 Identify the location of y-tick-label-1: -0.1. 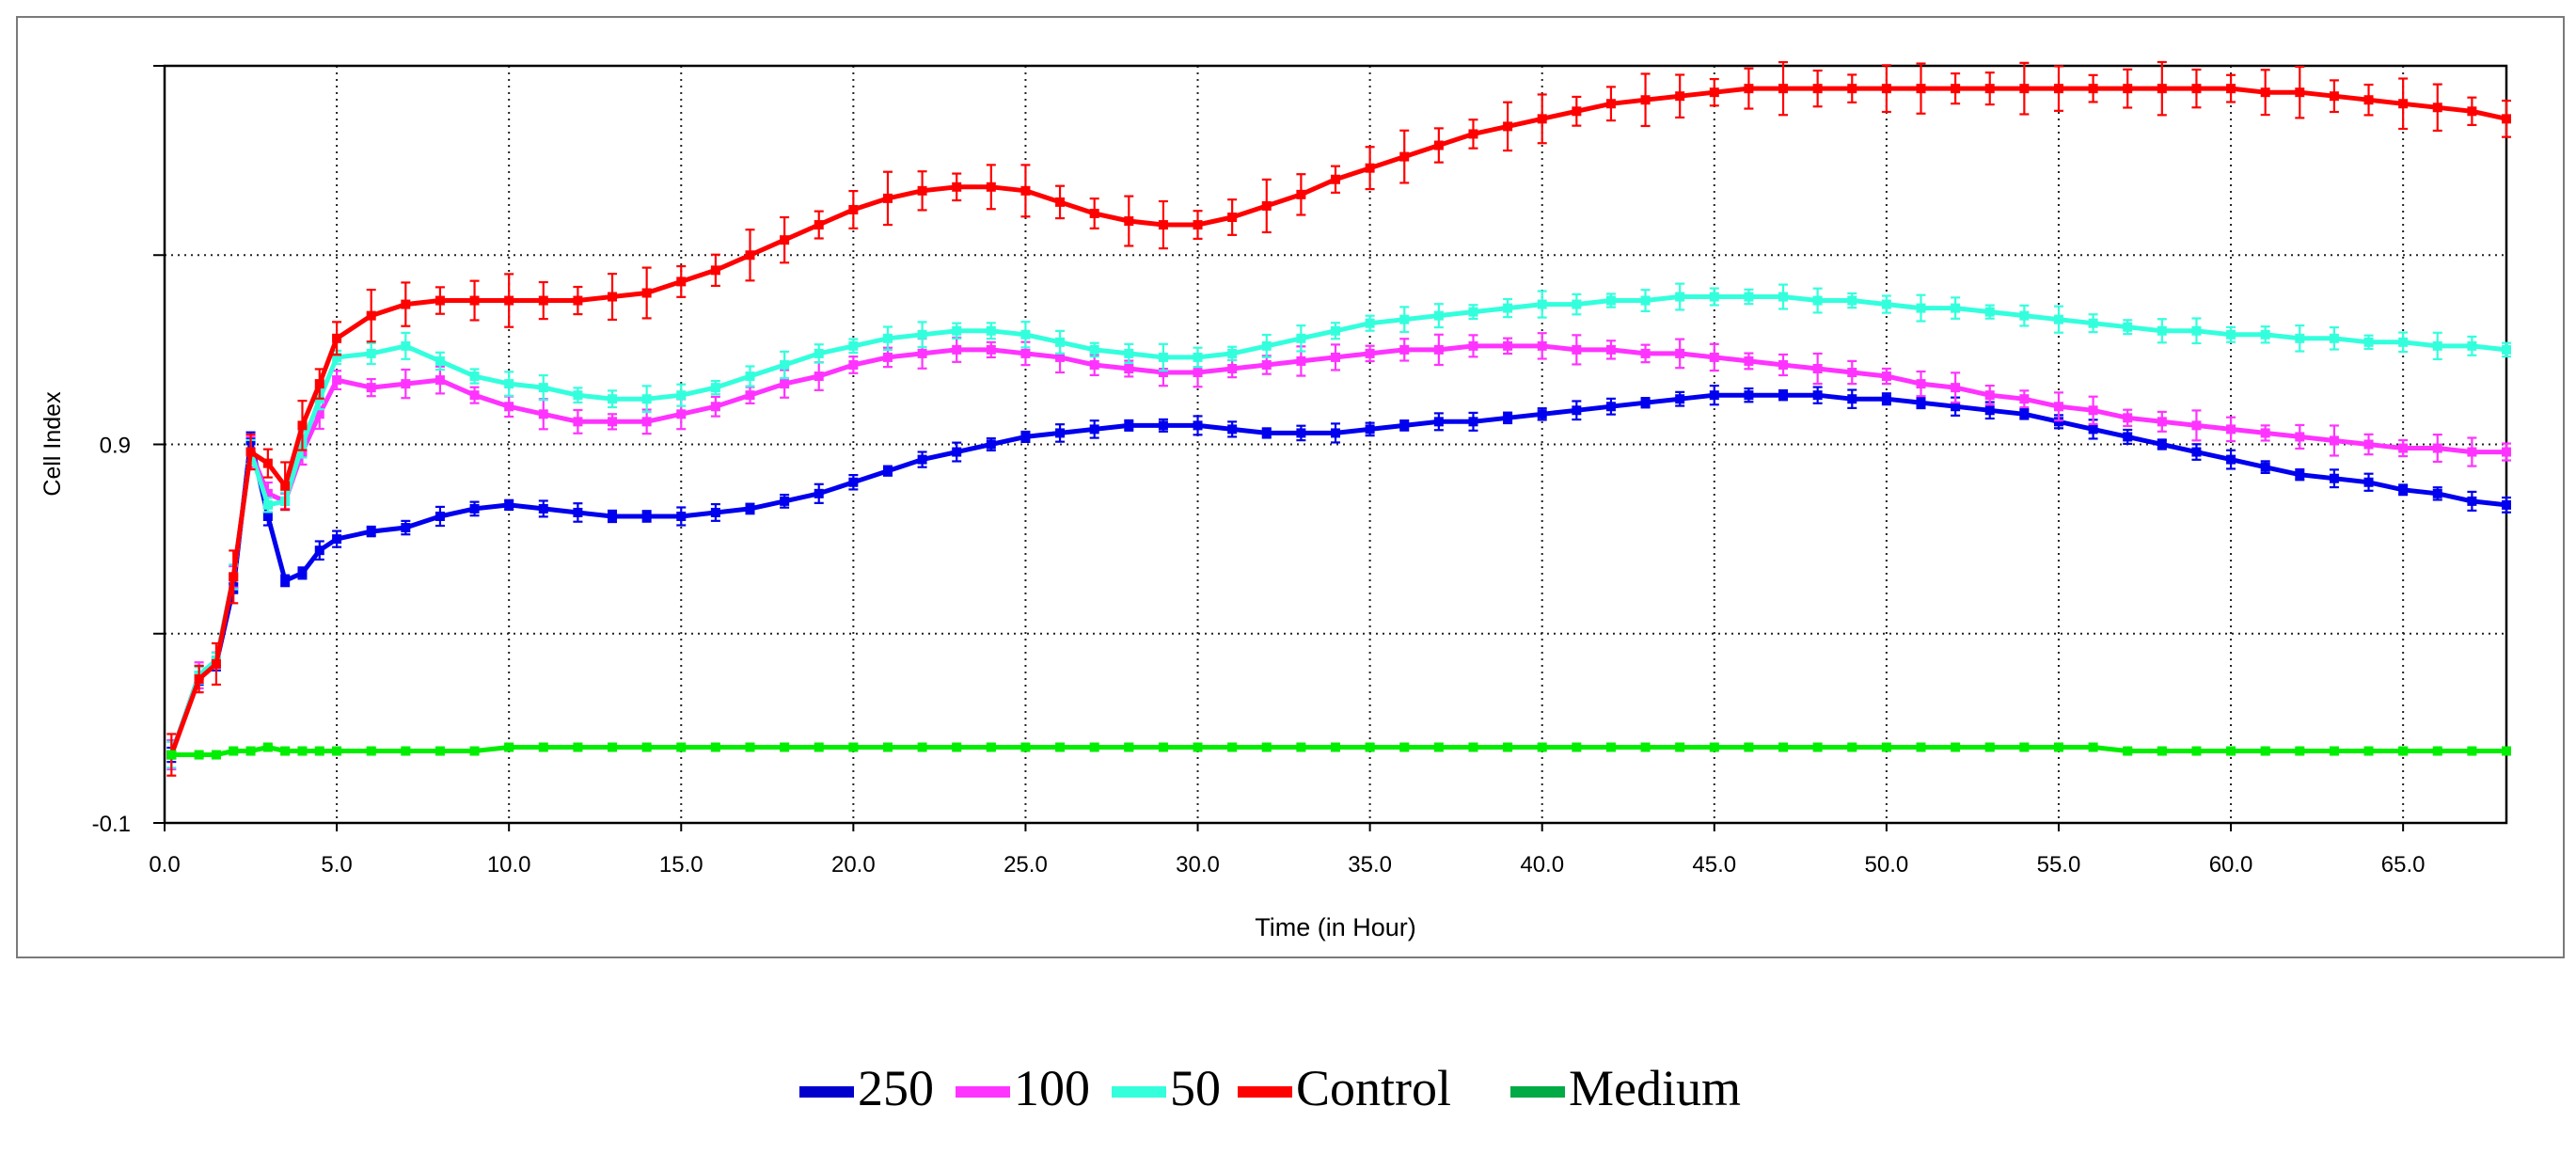
(111, 824).